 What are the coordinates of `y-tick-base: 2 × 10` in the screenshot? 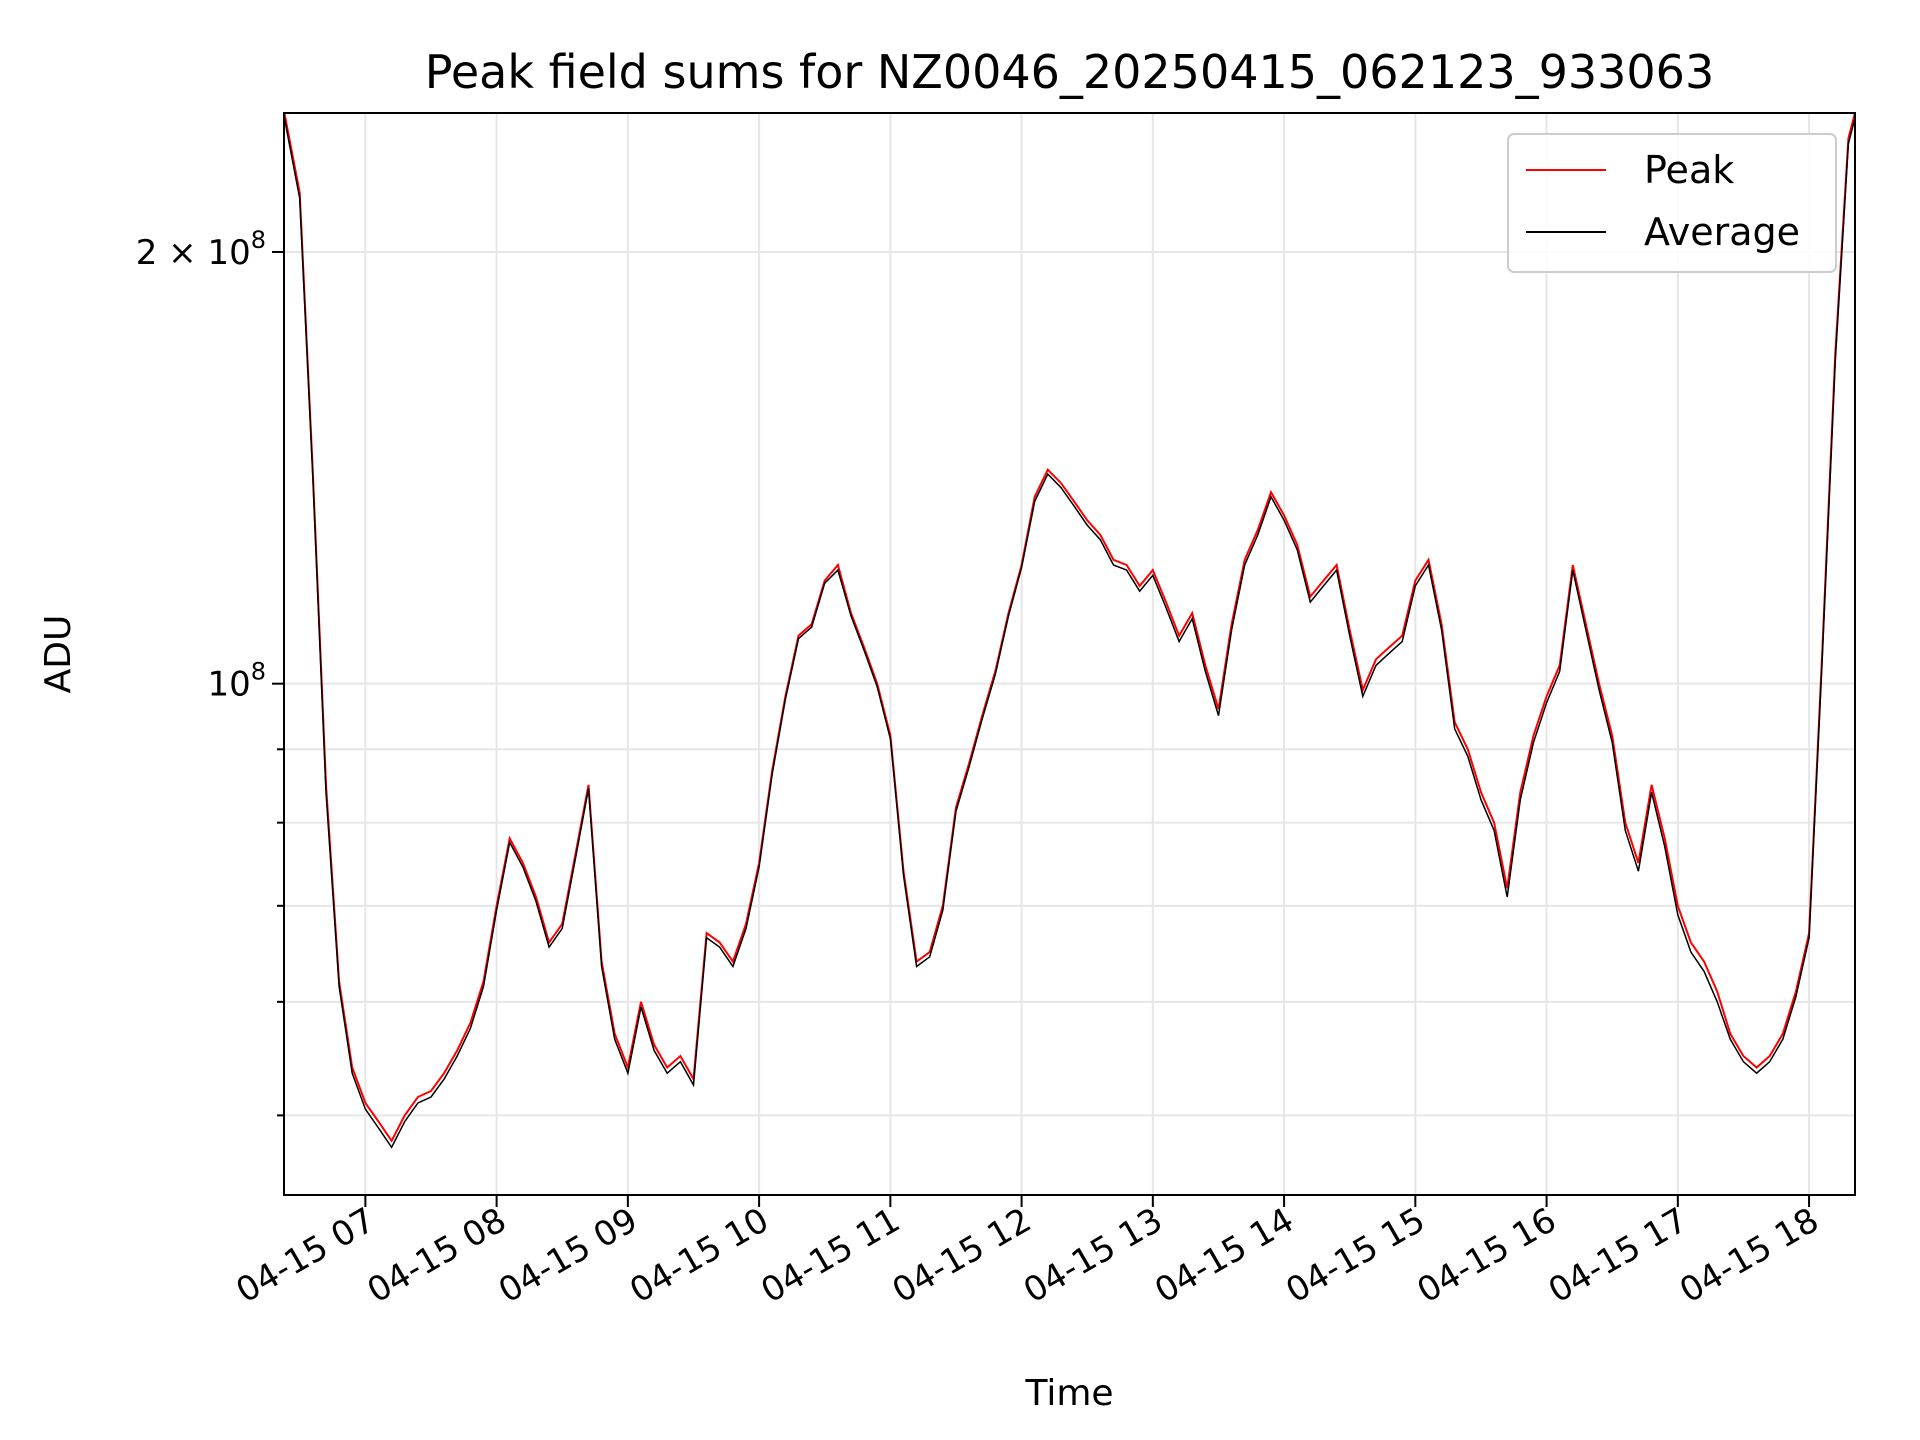 It's located at (193, 253).